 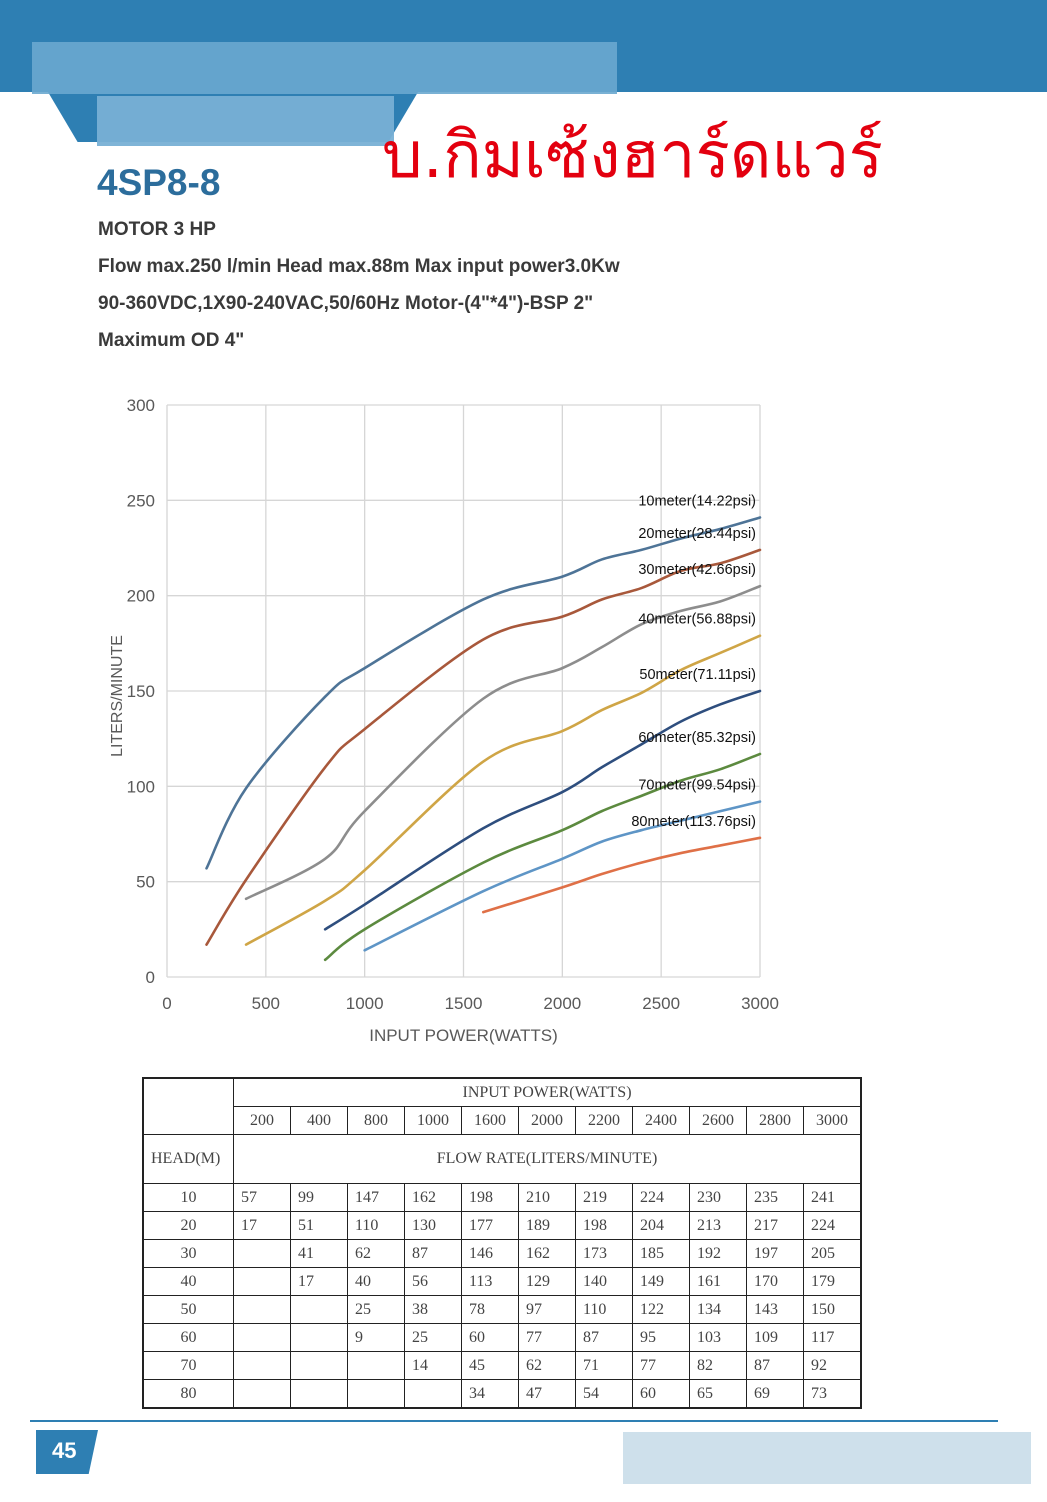 I want to click on flow-cell: 179, so click(x=832, y=1281).